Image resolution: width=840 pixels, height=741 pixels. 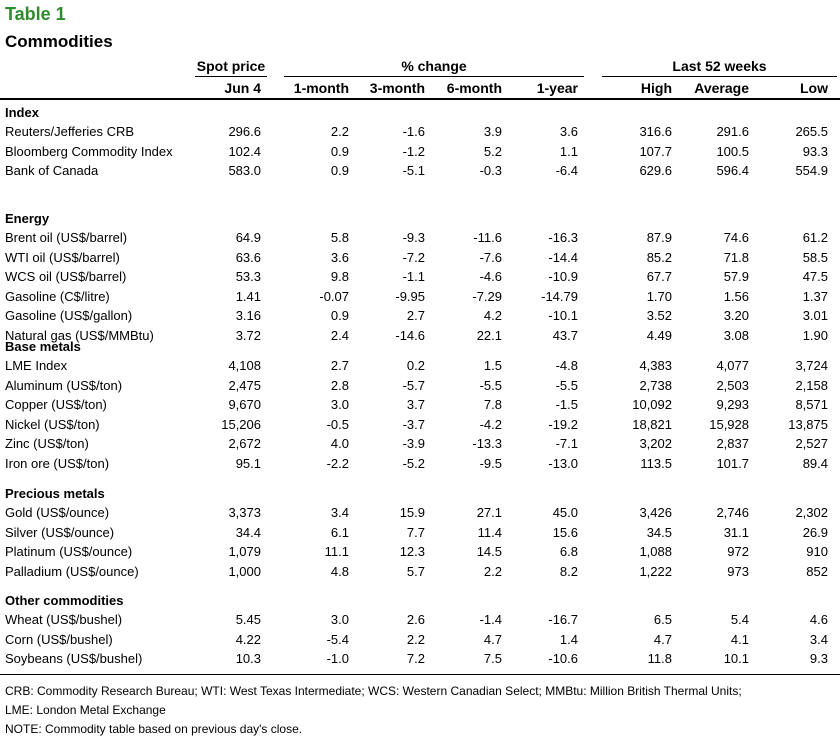 I want to click on table-cell: 93.3, so click(x=815, y=151).